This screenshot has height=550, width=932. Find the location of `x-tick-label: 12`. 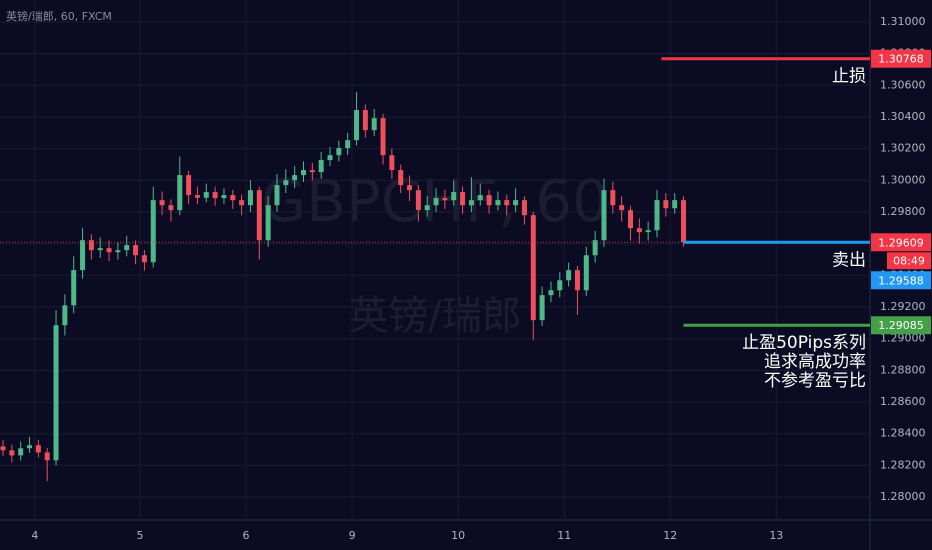

x-tick-label: 12 is located at coordinates (670, 535).